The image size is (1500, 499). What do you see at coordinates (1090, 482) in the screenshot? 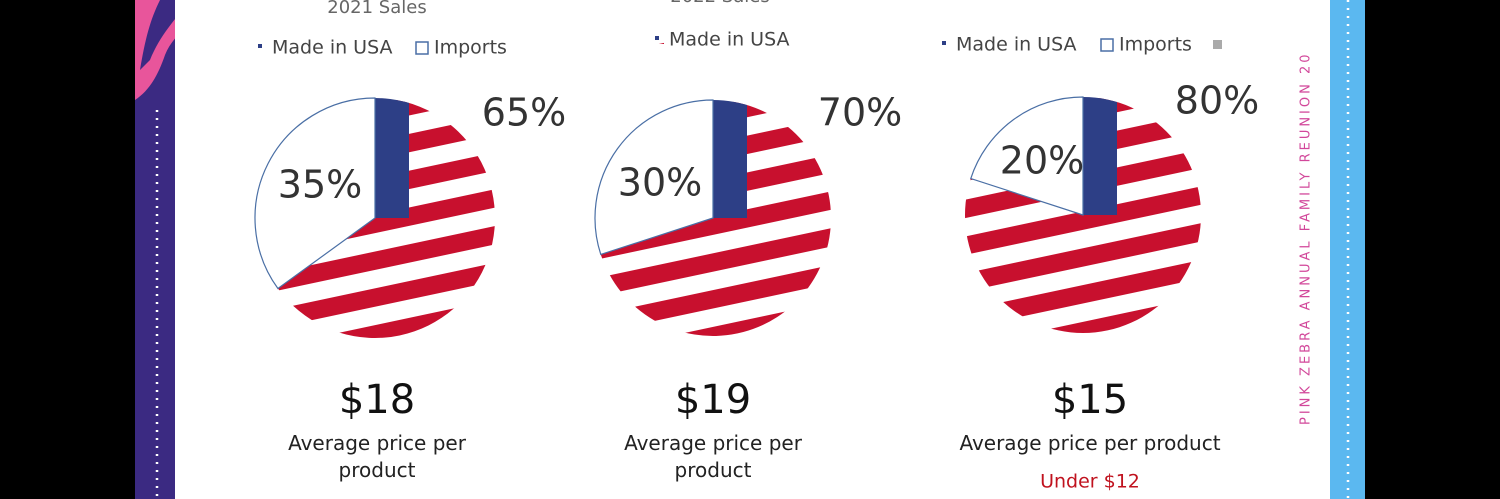
I see `price-note: Under $12` at bounding box center [1090, 482].